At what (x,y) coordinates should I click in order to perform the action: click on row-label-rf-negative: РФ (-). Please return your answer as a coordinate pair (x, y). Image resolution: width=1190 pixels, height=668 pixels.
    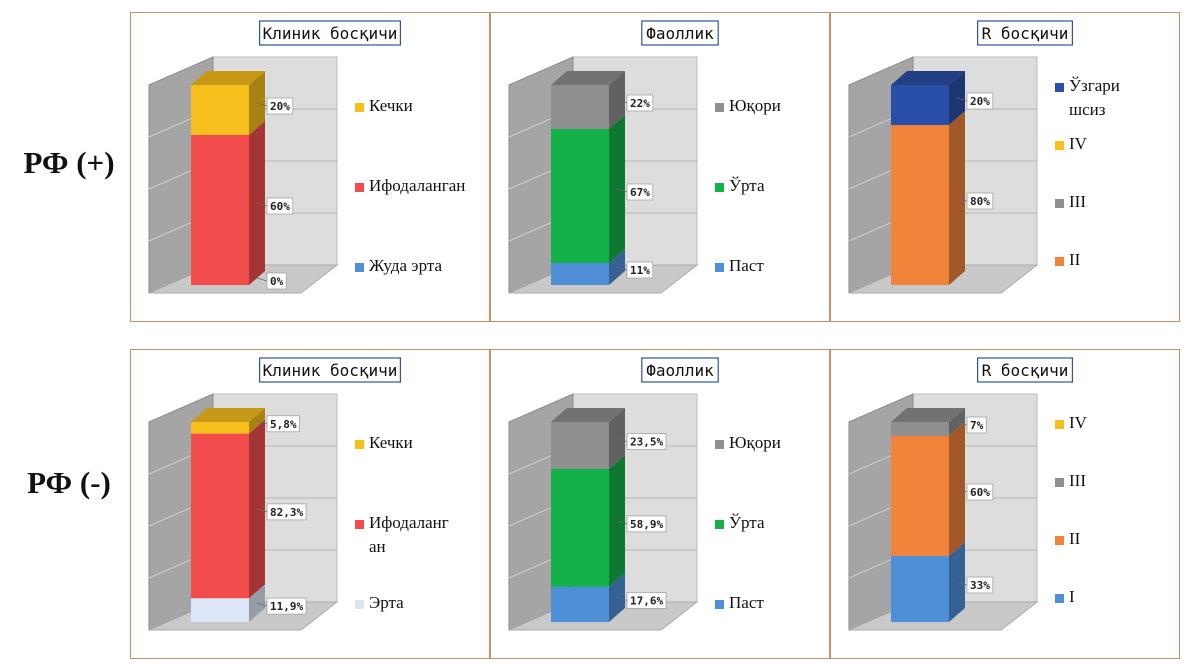
    Looking at the image, I should click on (69, 482).